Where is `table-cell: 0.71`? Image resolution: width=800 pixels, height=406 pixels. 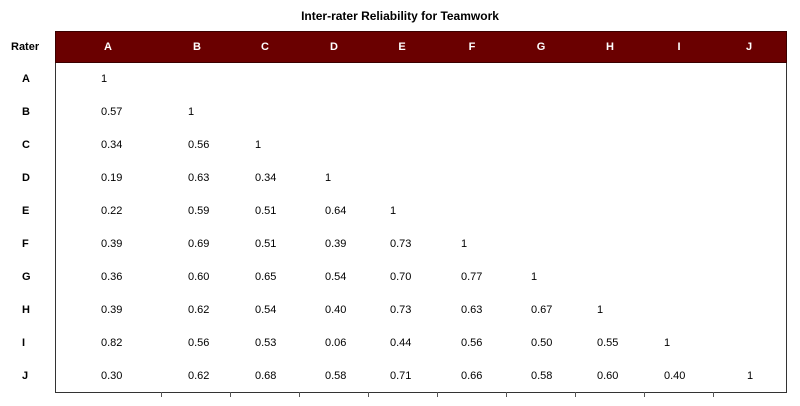 table-cell: 0.71 is located at coordinates (401, 376).